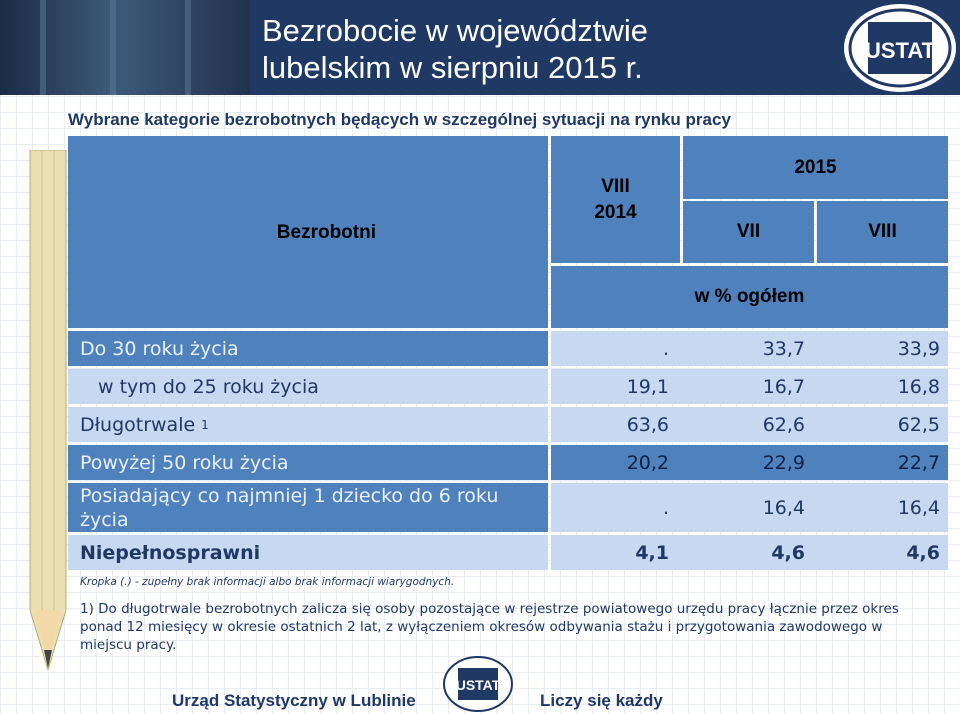 The image size is (960, 714). Describe the element at coordinates (159, 348) in the screenshot. I see `row-label-text: Do 30 roku życia` at that location.